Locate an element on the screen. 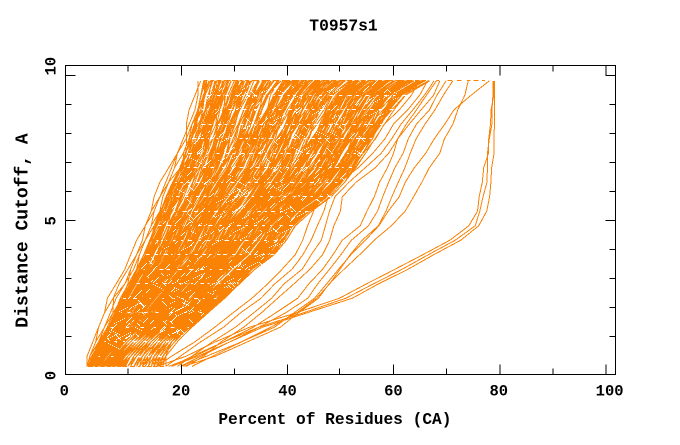  svg-text: 40 is located at coordinates (287, 392).